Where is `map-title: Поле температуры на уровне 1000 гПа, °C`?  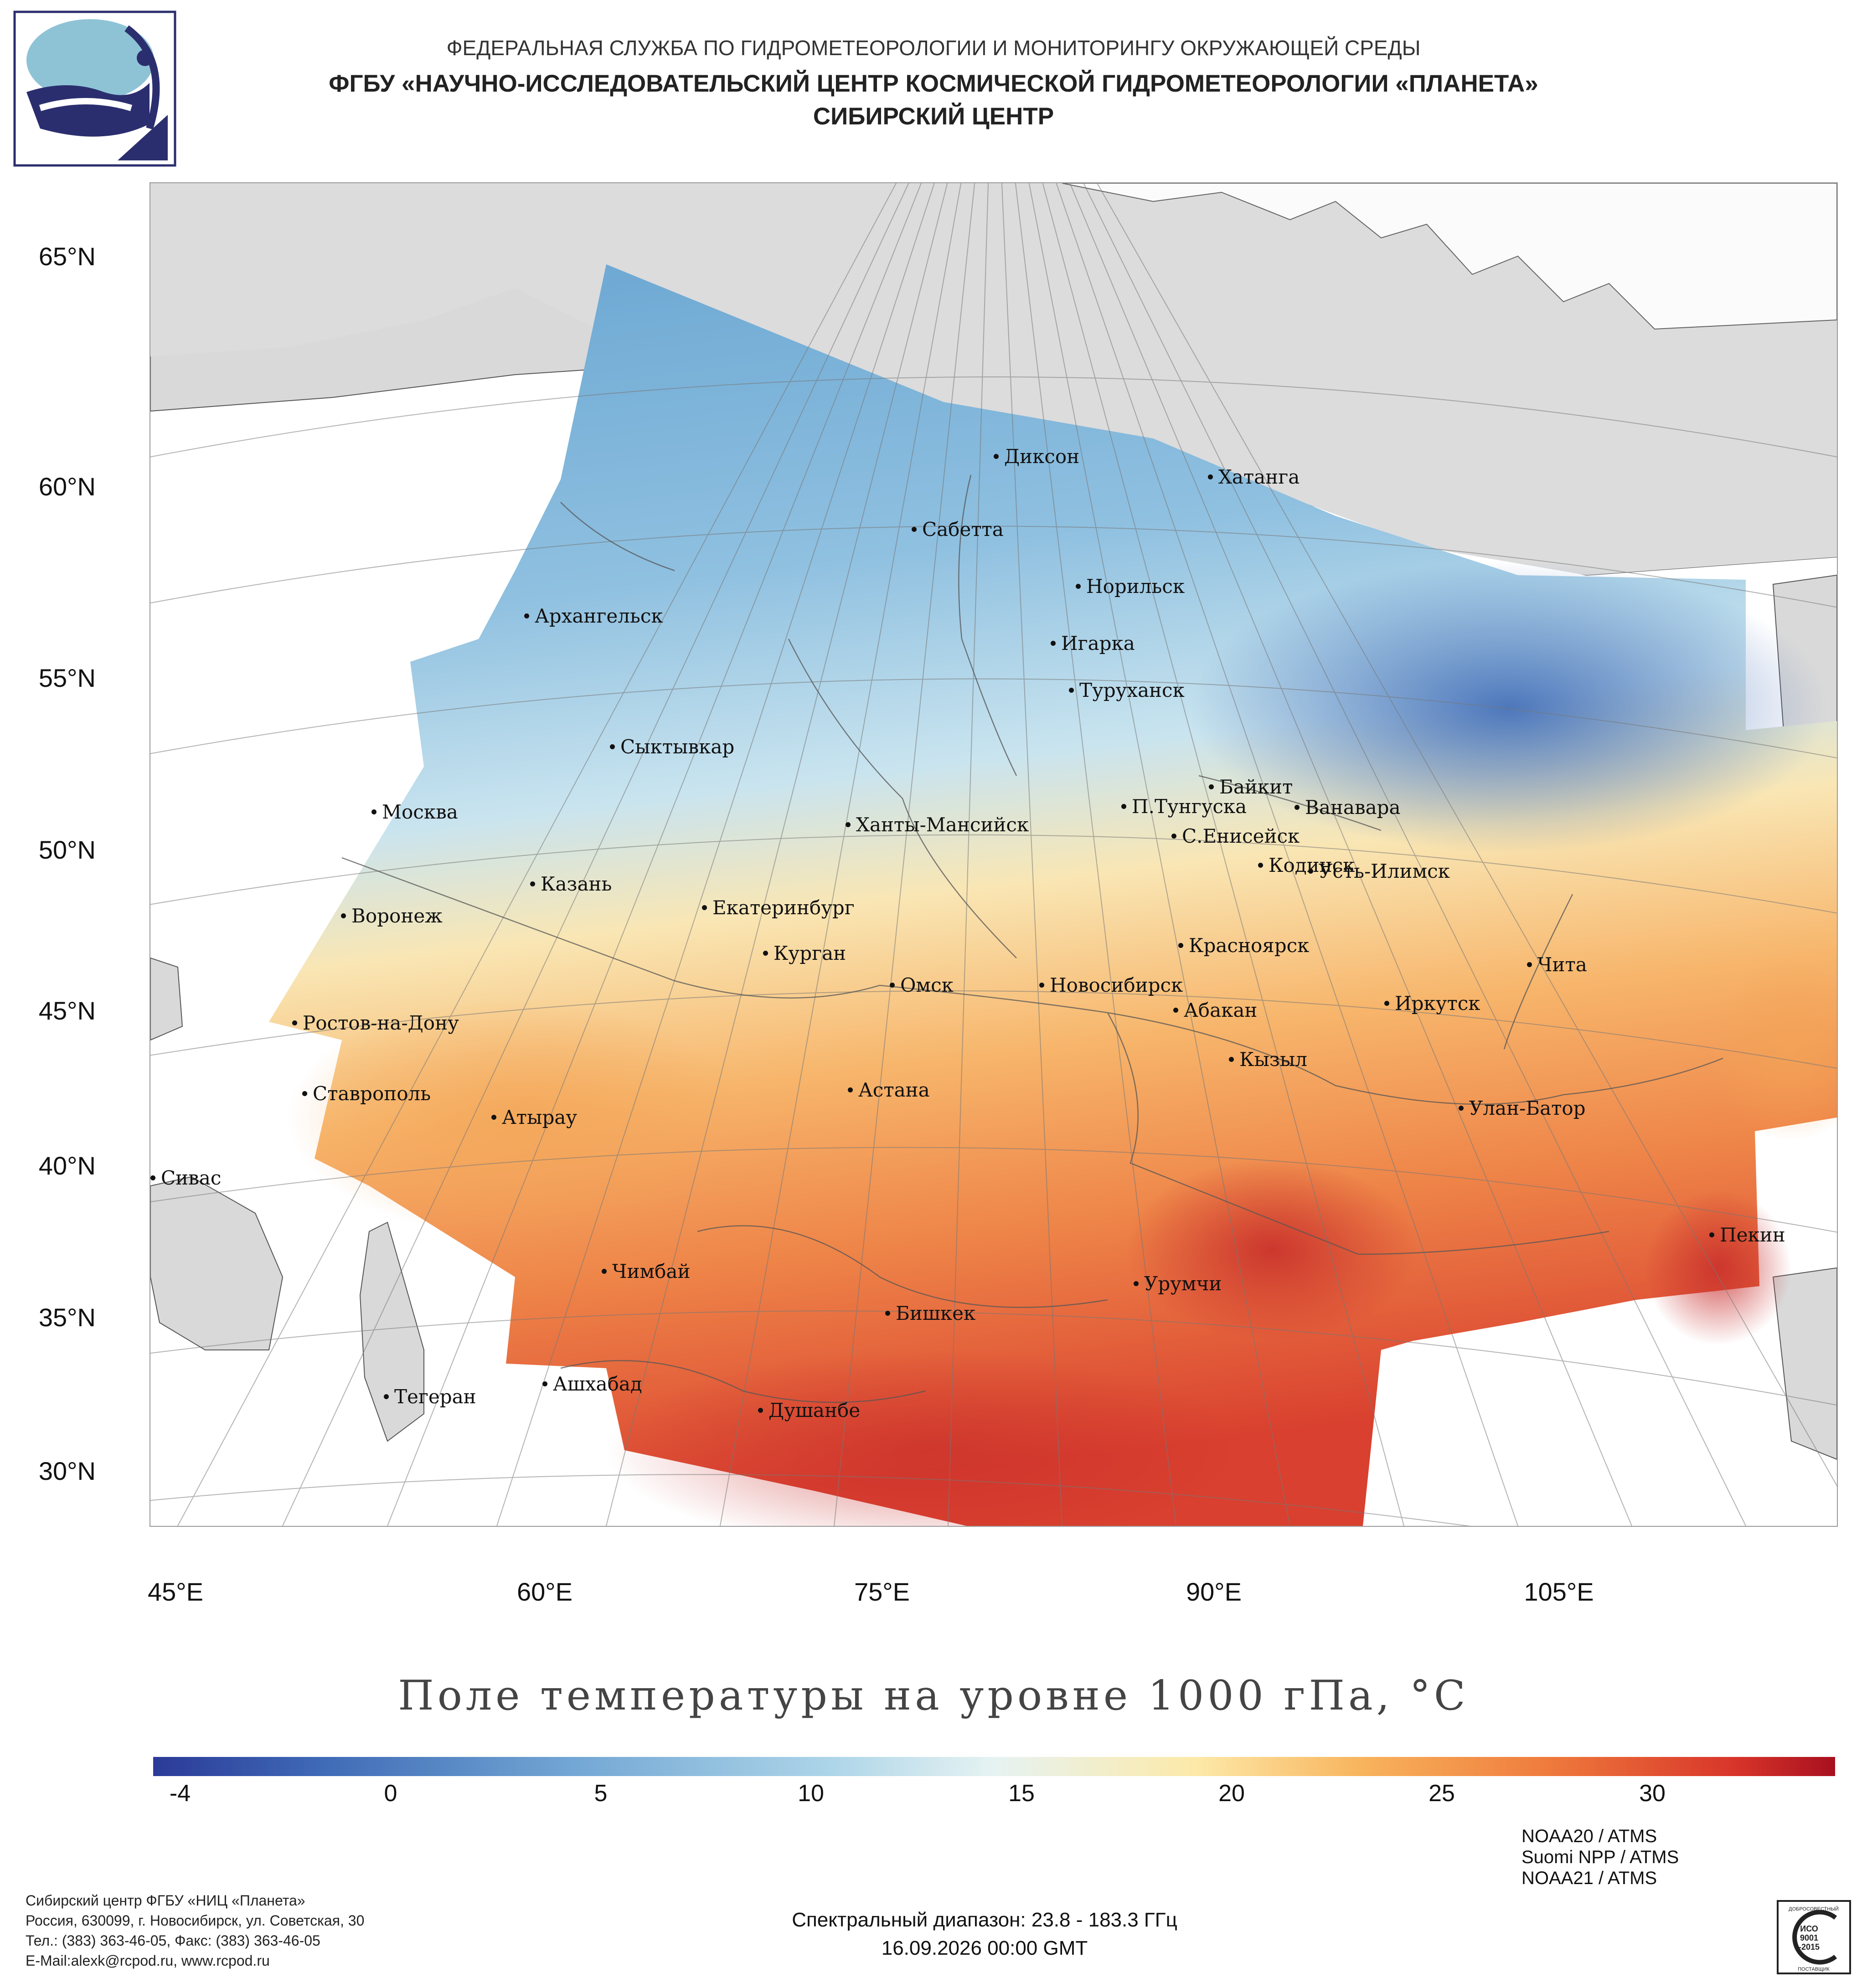
map-title: Поле температуры на уровне 1000 гПа, °C is located at coordinates (933, 1696).